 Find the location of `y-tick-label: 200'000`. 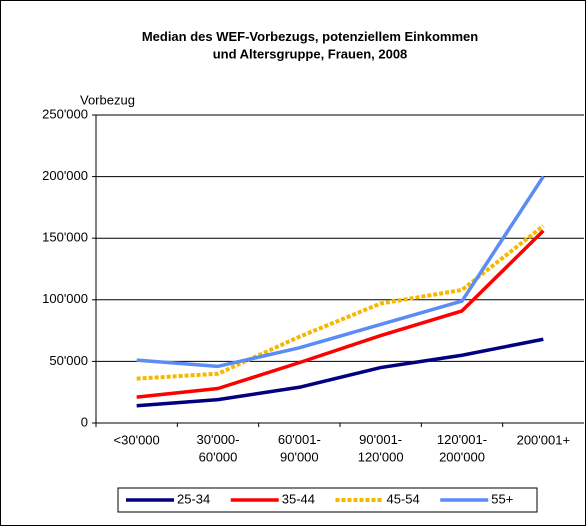

y-tick-label: 200'000 is located at coordinates (65, 175).